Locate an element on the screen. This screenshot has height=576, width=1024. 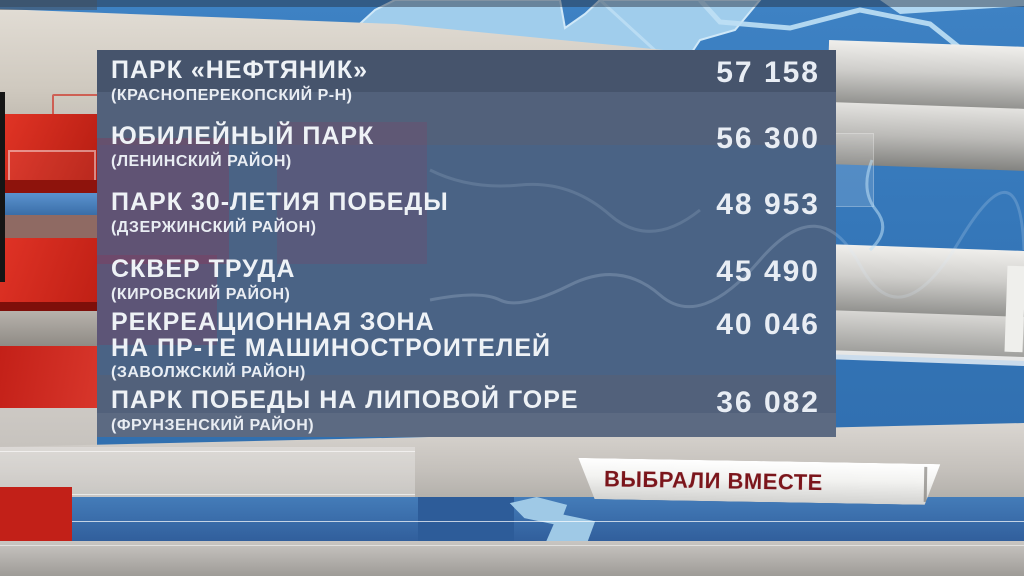
park-district: (КИРОВСКИЙ РАЙОН) is located at coordinates (201, 294).